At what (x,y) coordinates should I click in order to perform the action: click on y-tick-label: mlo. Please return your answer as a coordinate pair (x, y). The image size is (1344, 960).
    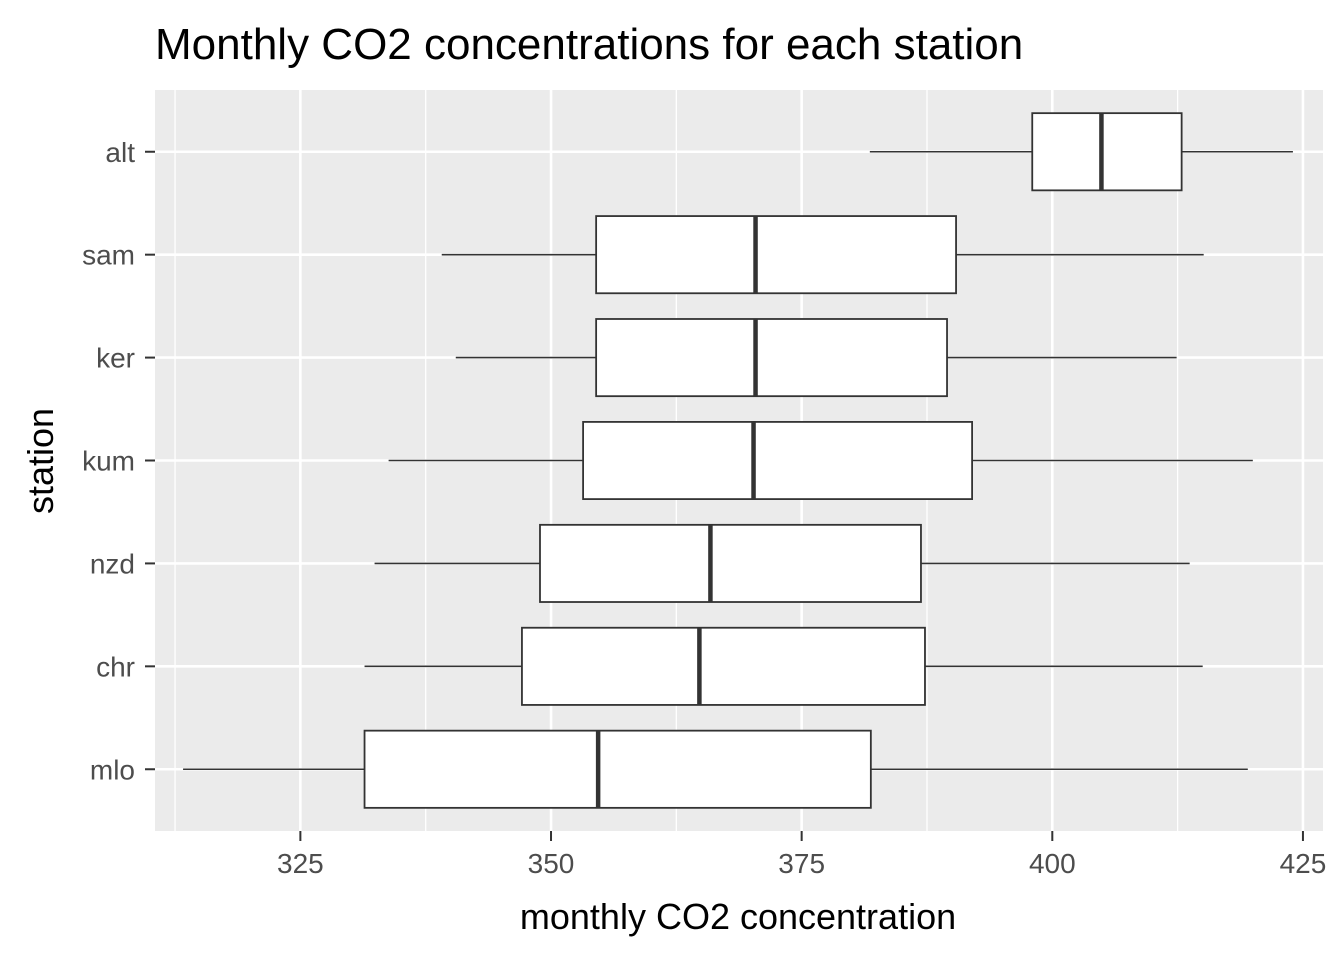
    Looking at the image, I should click on (112, 769).